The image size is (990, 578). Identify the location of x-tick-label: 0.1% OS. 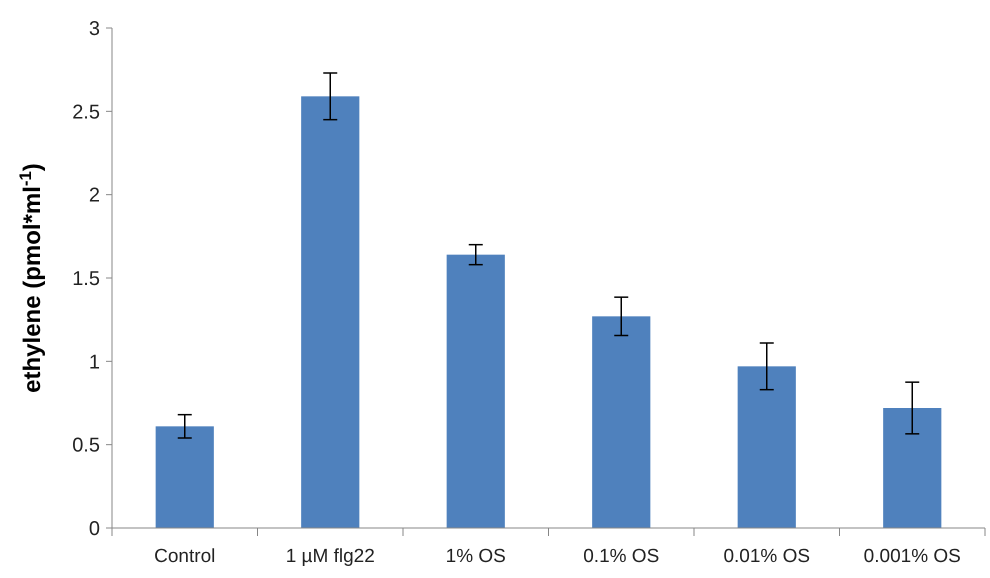
(621, 556).